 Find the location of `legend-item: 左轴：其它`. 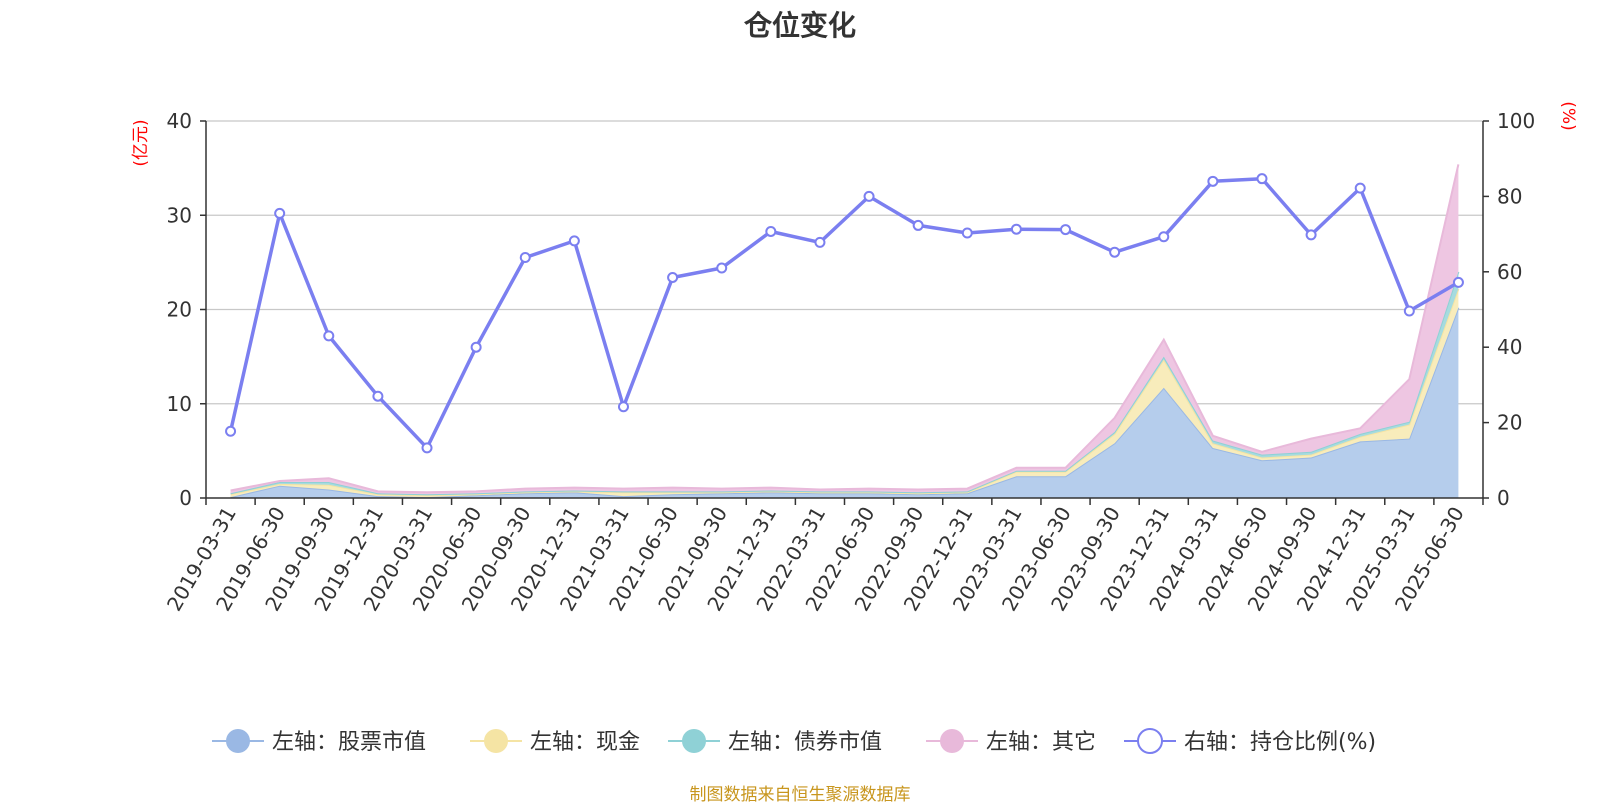

legend-item: 左轴：其它 is located at coordinates (1011, 742).